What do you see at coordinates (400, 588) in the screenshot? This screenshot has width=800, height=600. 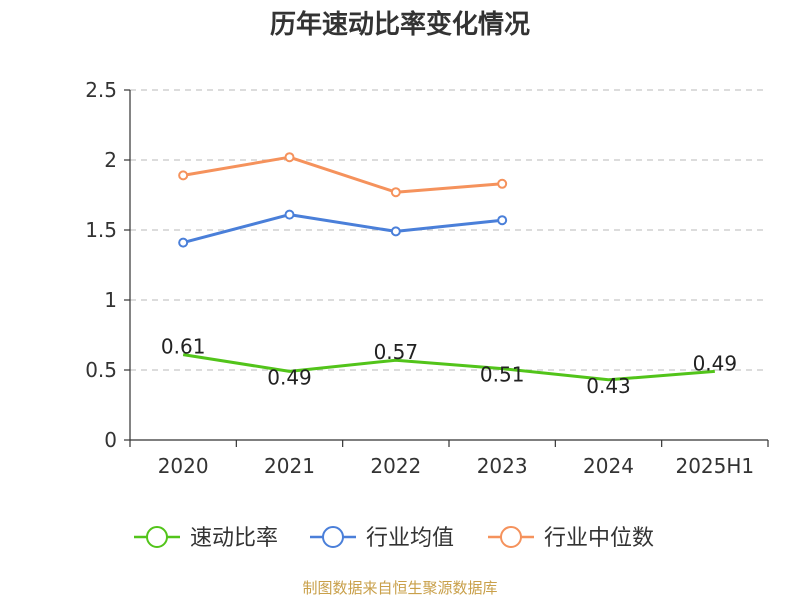 I see `source-note: 制图数据来自恒生聚源数据库` at bounding box center [400, 588].